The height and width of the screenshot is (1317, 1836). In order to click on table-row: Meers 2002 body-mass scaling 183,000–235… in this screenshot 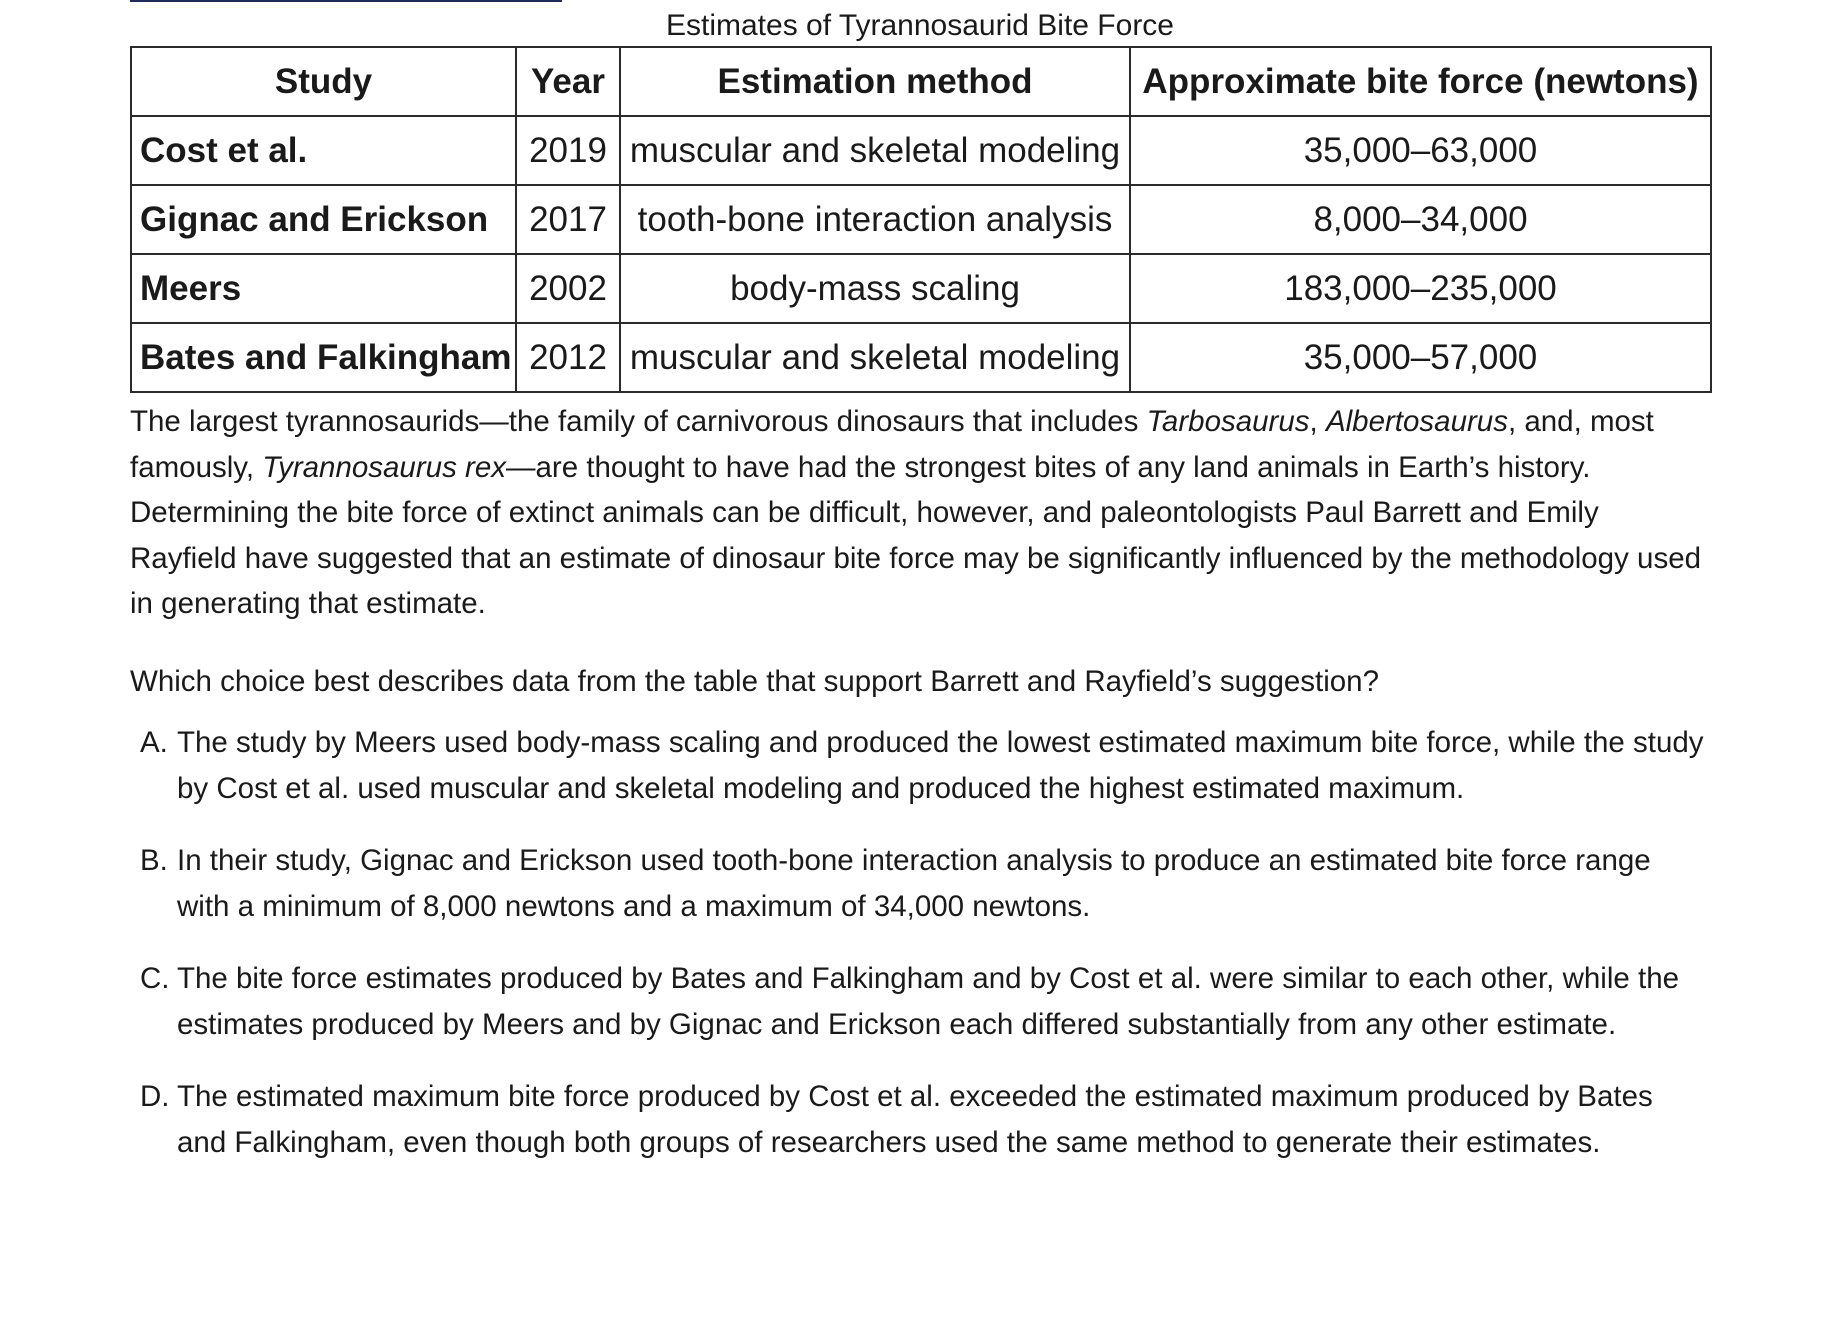, I will do `click(921, 288)`.